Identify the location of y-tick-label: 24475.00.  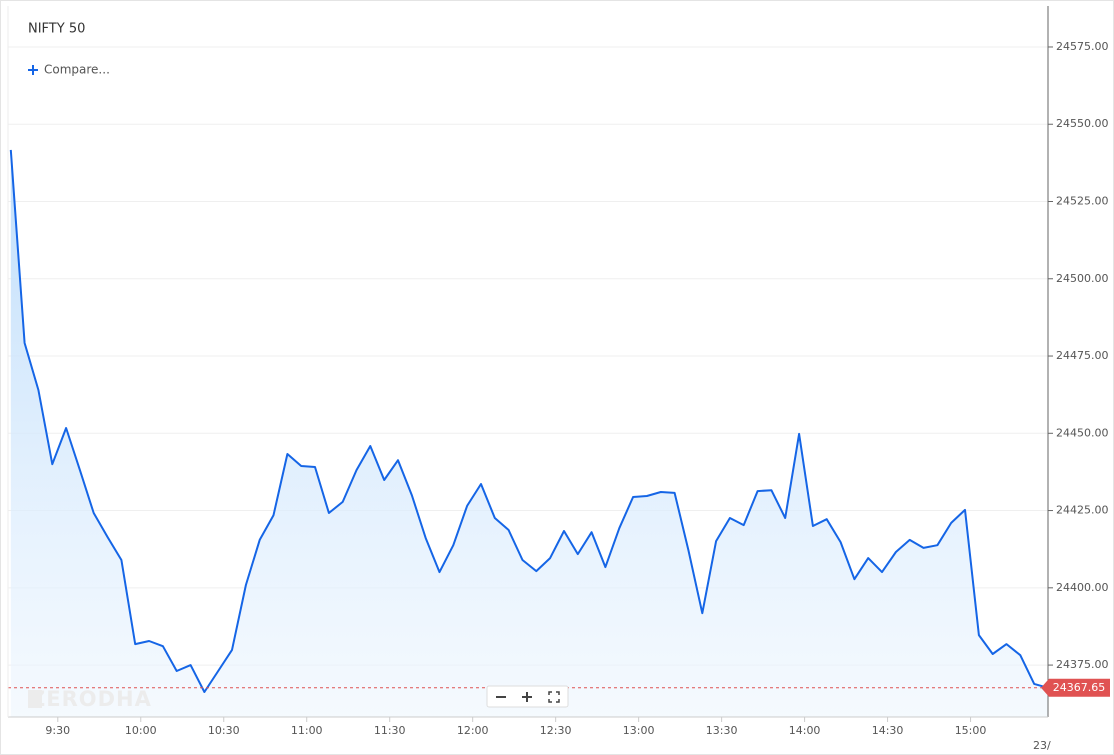
(1082, 355).